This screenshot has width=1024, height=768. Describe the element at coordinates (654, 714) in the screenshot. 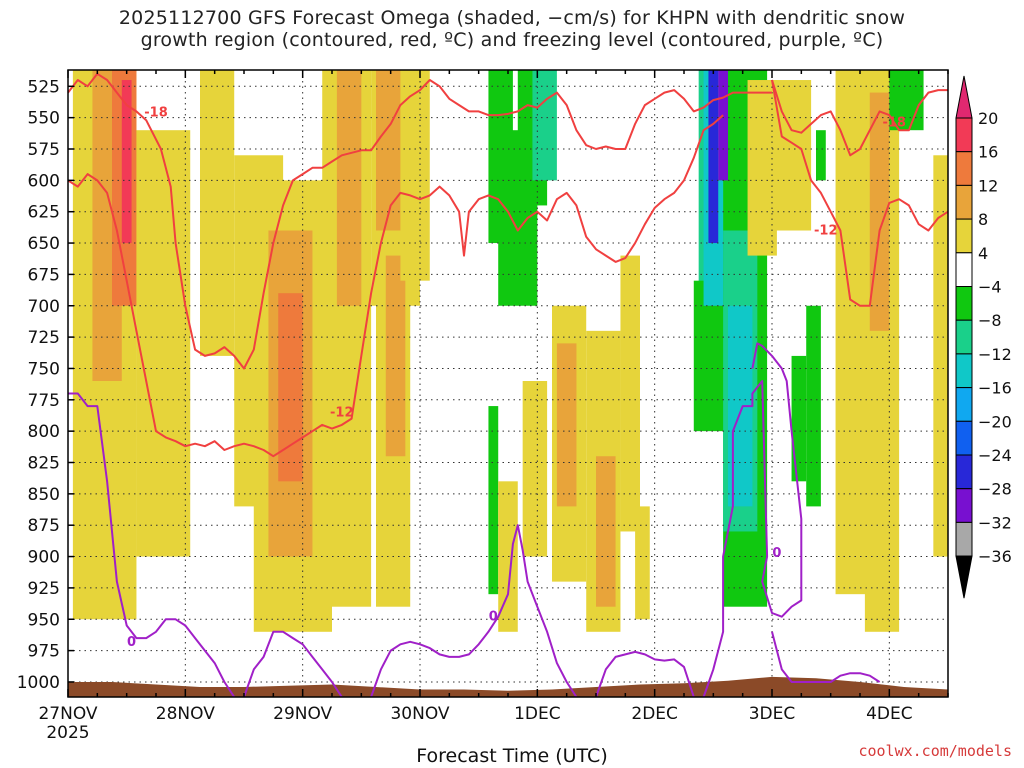

I see `x-tick-label: 2DEC` at that location.